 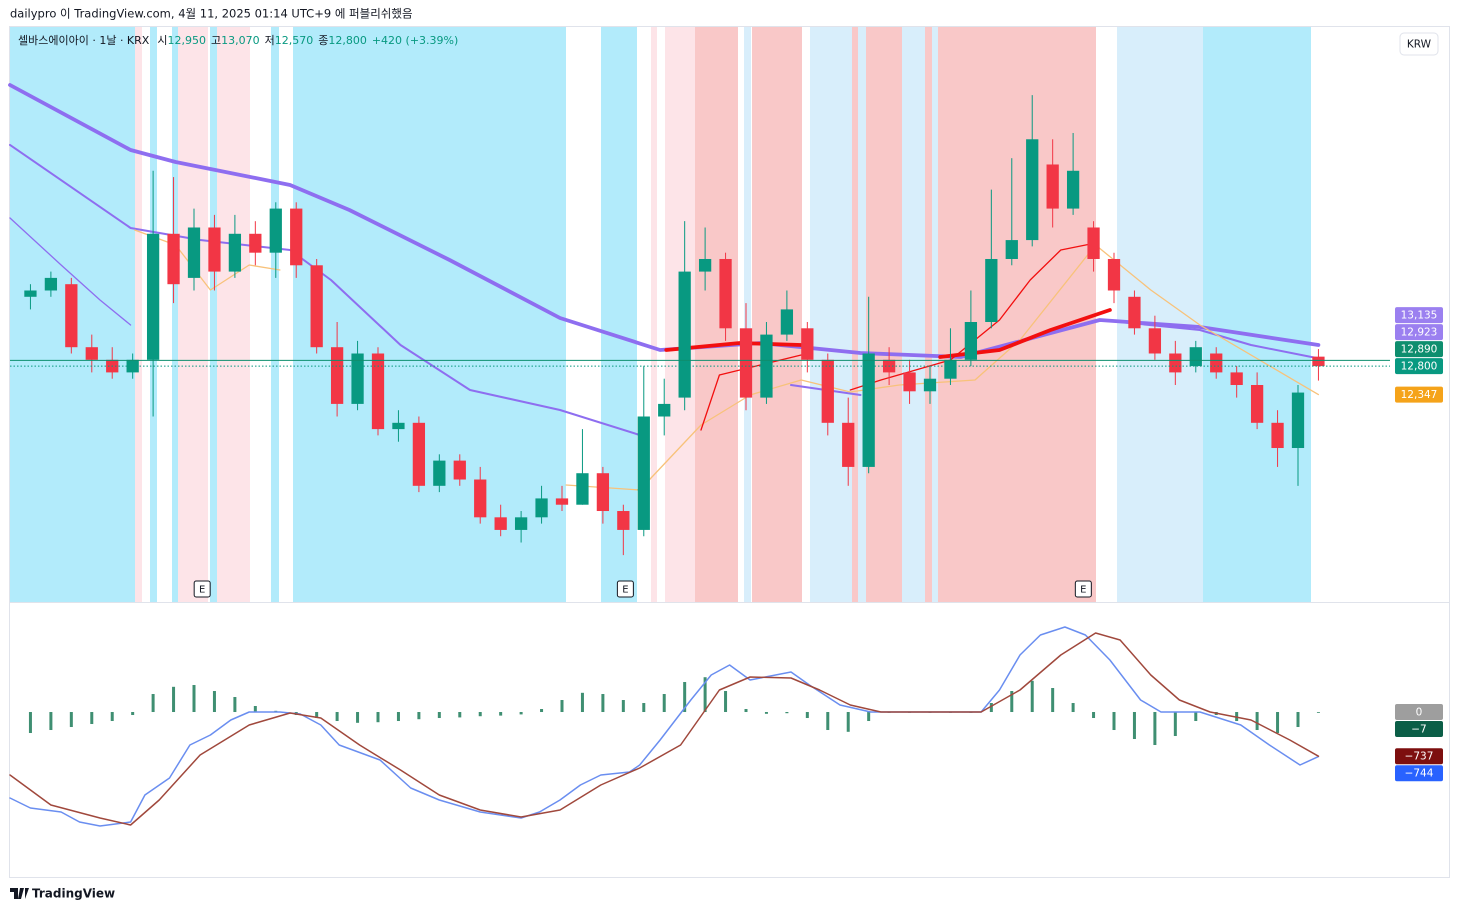 I want to click on price-label: 12,890, so click(x=1419, y=350).